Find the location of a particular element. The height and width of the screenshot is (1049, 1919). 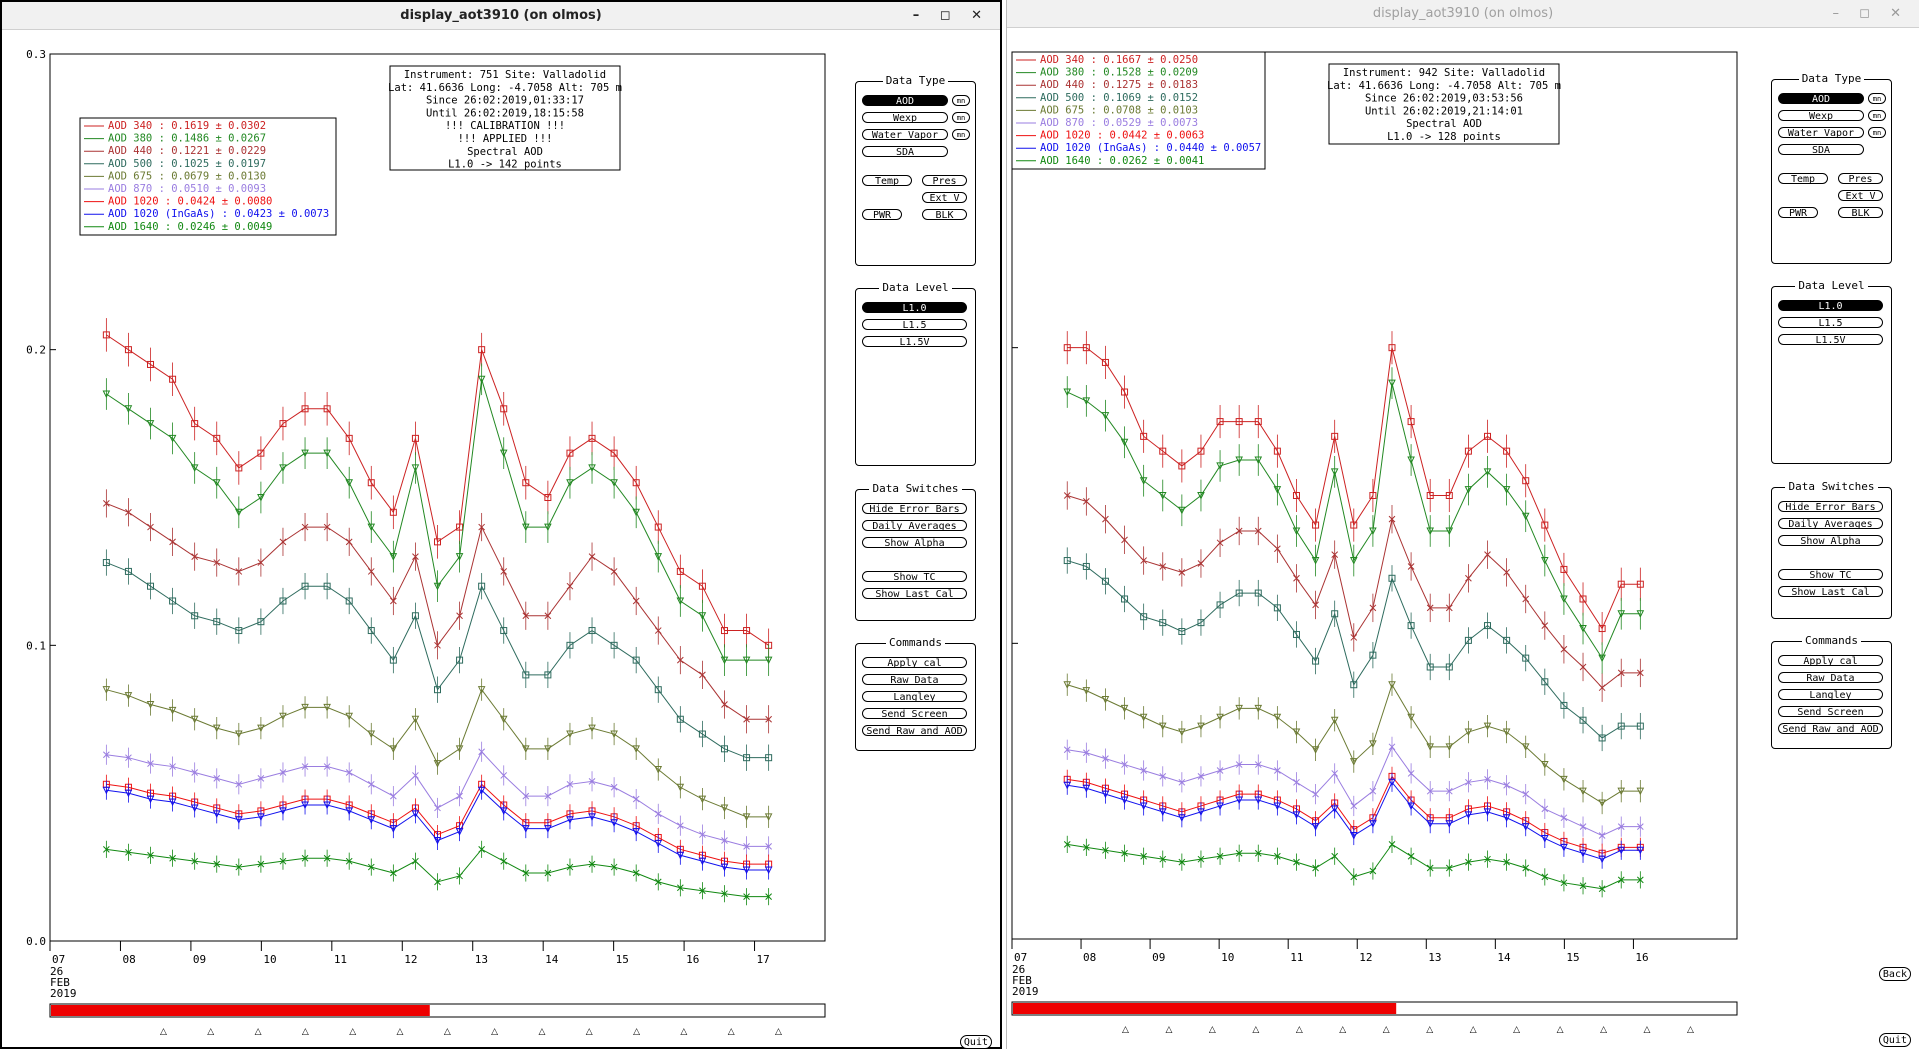

x-tick-label: 12 is located at coordinates (1365, 957).